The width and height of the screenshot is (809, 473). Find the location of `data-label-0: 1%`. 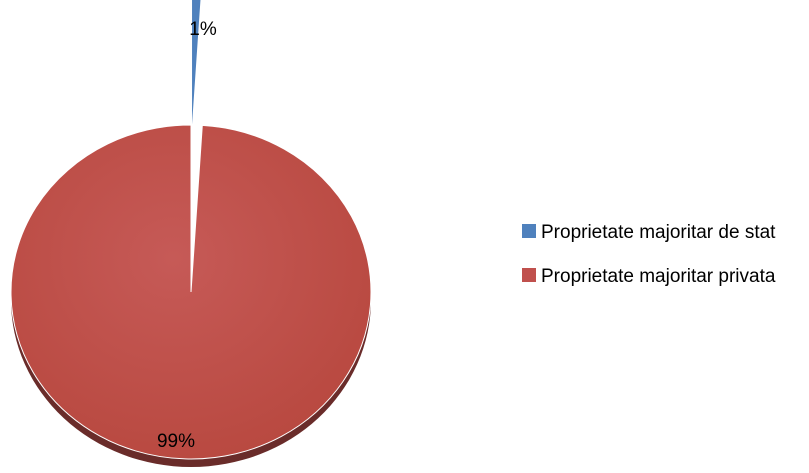

data-label-0: 1% is located at coordinates (203, 29).